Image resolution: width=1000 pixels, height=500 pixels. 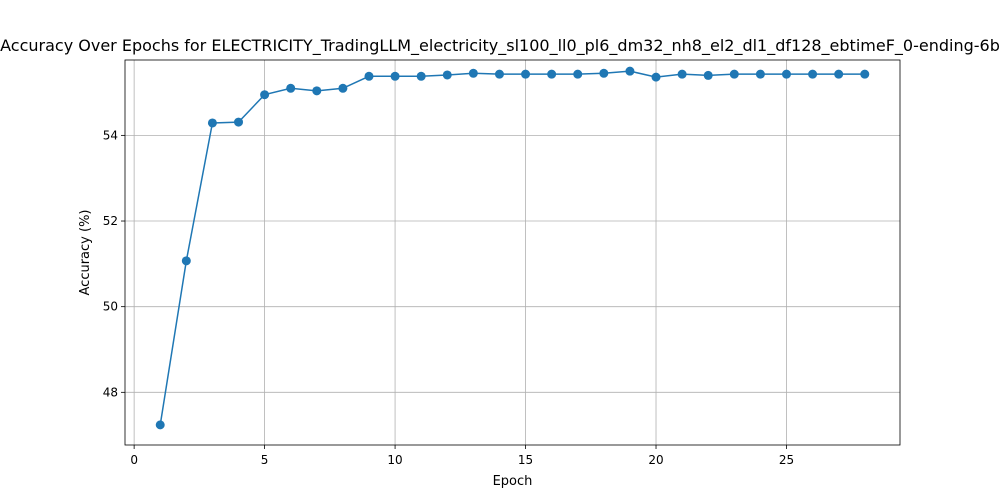 What do you see at coordinates (85, 253) in the screenshot?
I see `y-axis-label: Accuracy (%)` at bounding box center [85, 253].